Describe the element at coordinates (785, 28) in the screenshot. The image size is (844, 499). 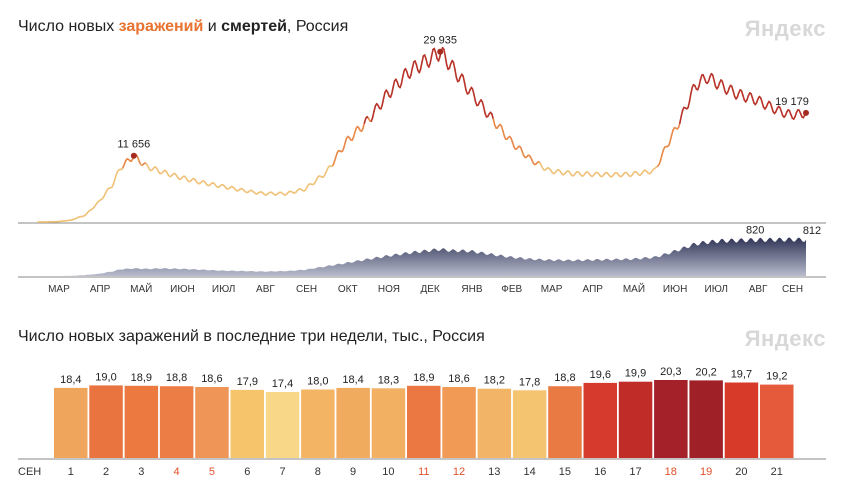
I see `yandex-logo-top: Яндекс` at that location.